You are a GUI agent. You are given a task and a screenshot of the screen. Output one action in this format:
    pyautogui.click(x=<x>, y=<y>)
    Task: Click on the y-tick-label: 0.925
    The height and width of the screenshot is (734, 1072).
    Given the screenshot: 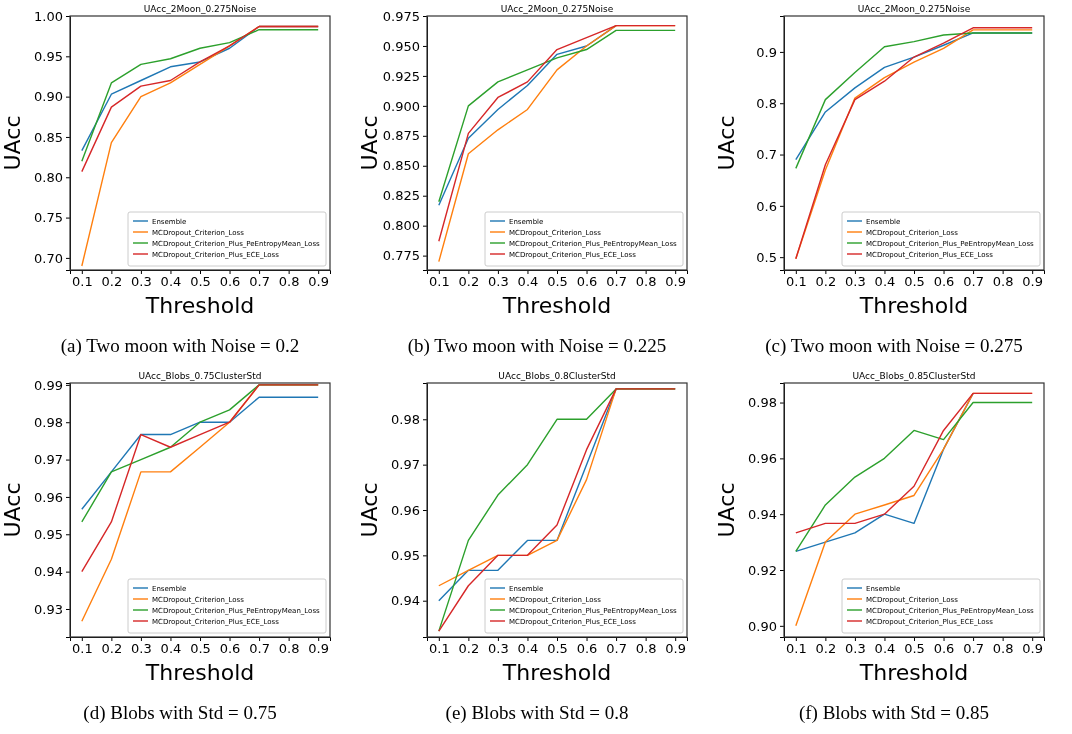 What is the action you would take?
    pyautogui.click(x=401, y=76)
    